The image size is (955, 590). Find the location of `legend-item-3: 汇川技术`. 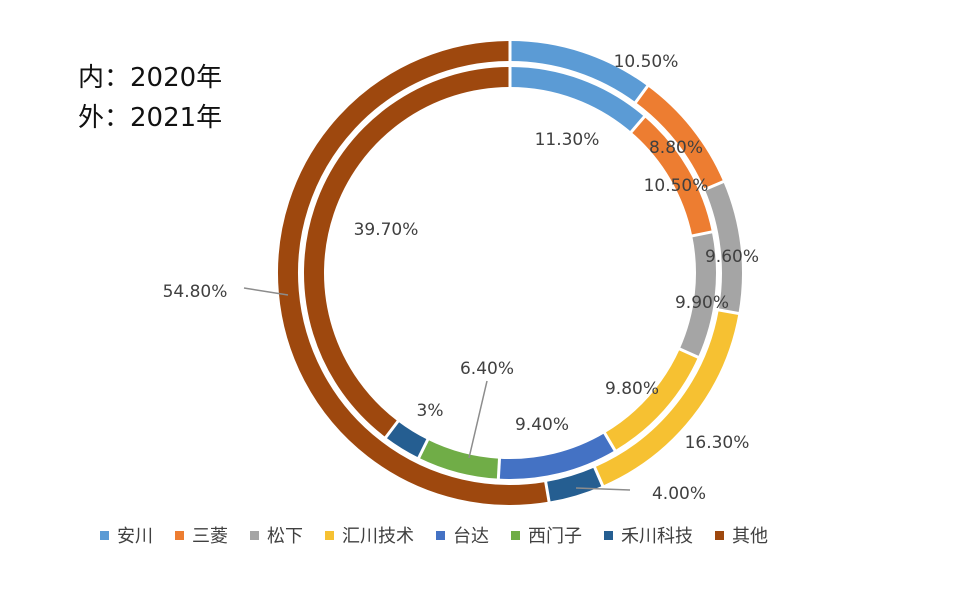

legend-item-3: 汇川技术 is located at coordinates (369, 535).